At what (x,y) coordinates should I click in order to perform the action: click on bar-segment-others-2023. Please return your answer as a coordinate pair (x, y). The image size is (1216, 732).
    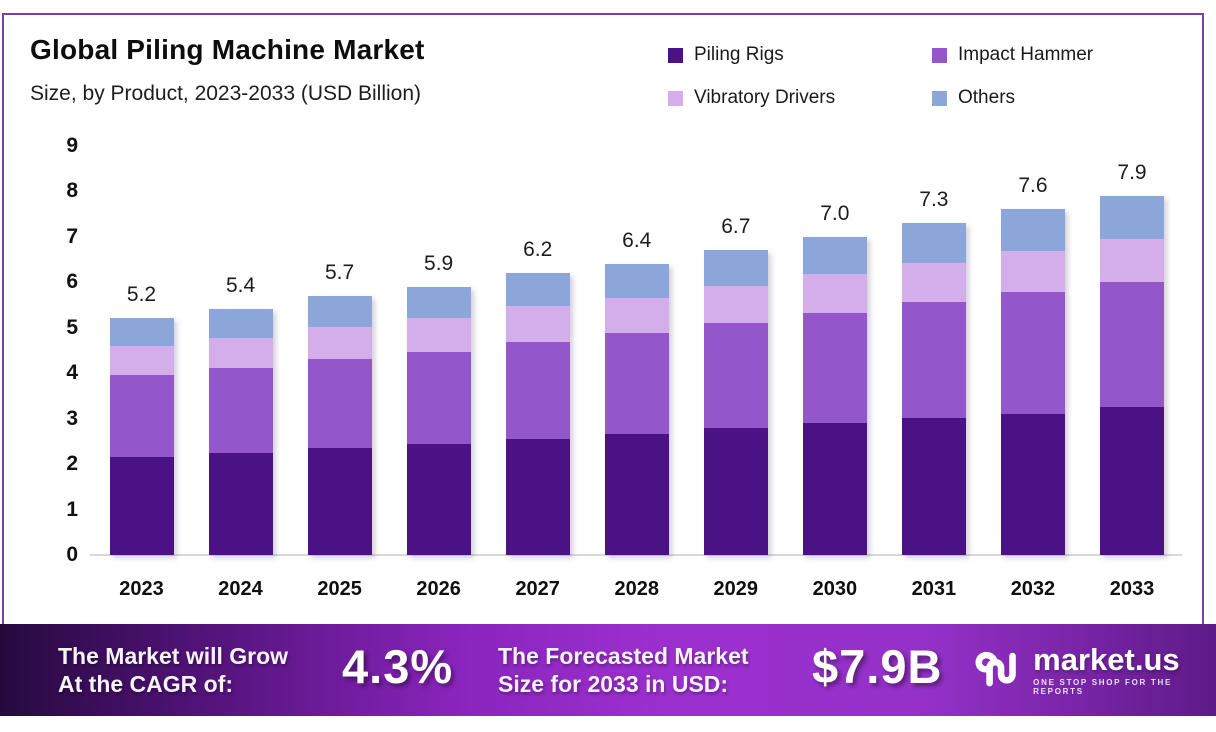
    Looking at the image, I should click on (141, 332).